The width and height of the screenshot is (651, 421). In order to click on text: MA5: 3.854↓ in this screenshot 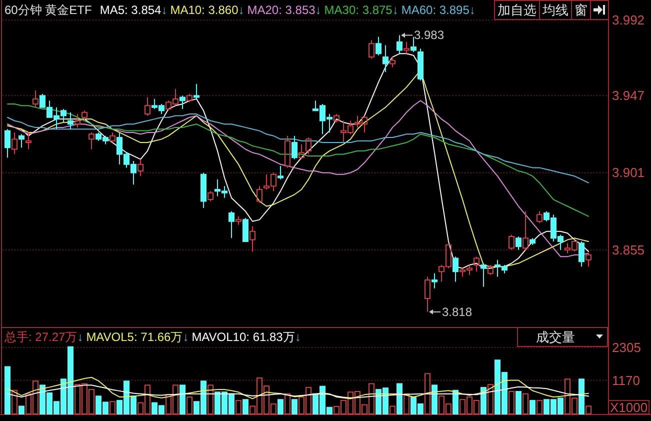, I will do `click(134, 10)`.